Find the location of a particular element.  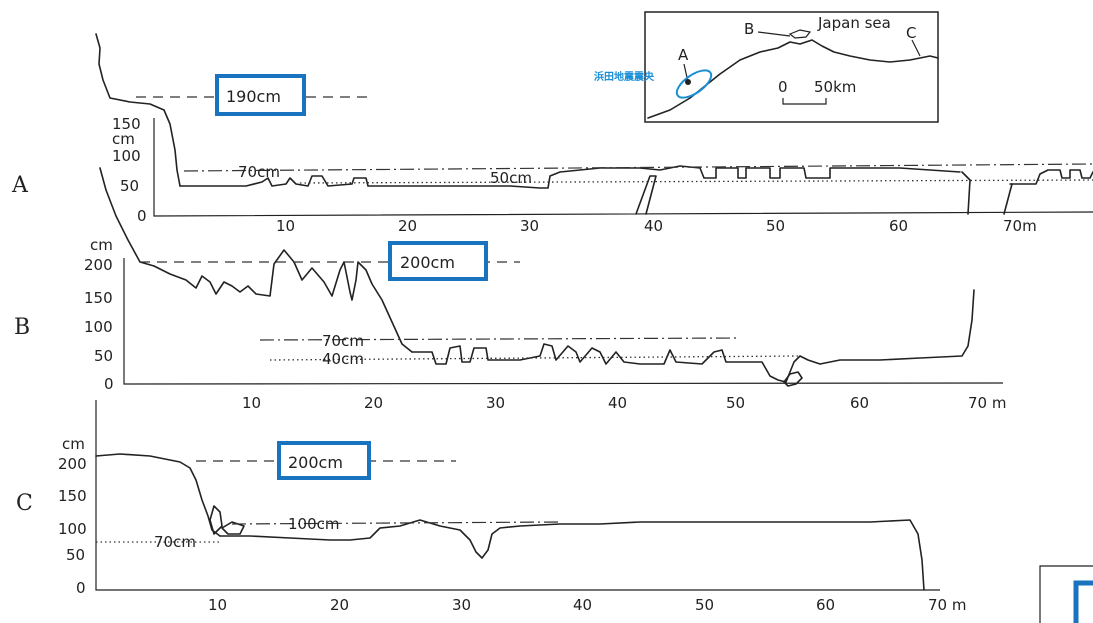

highlight-box-b is located at coordinates (438, 261).